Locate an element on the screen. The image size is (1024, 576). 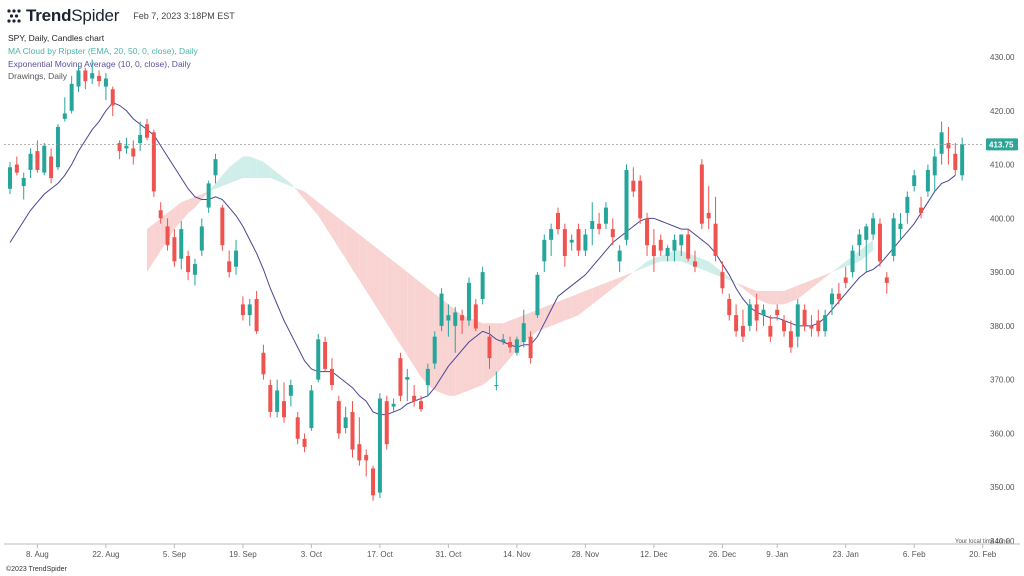
x-tick-label: 28. Nov is located at coordinates (586, 554).